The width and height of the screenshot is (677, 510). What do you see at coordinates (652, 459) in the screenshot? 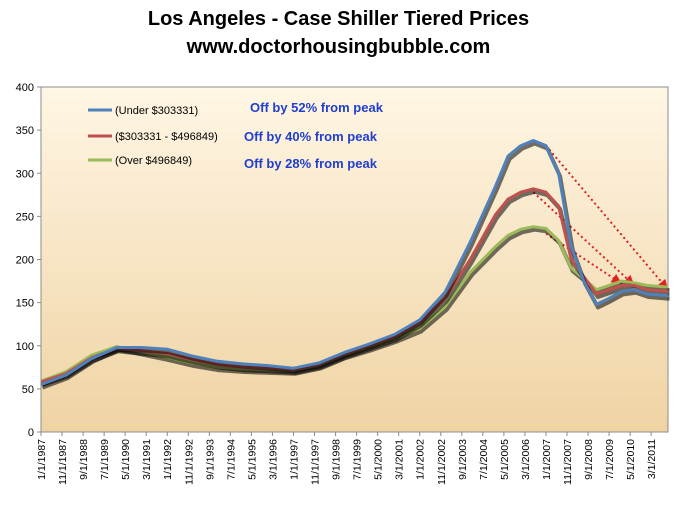
I see `x-tick-label: 3/1/2011` at bounding box center [652, 459].